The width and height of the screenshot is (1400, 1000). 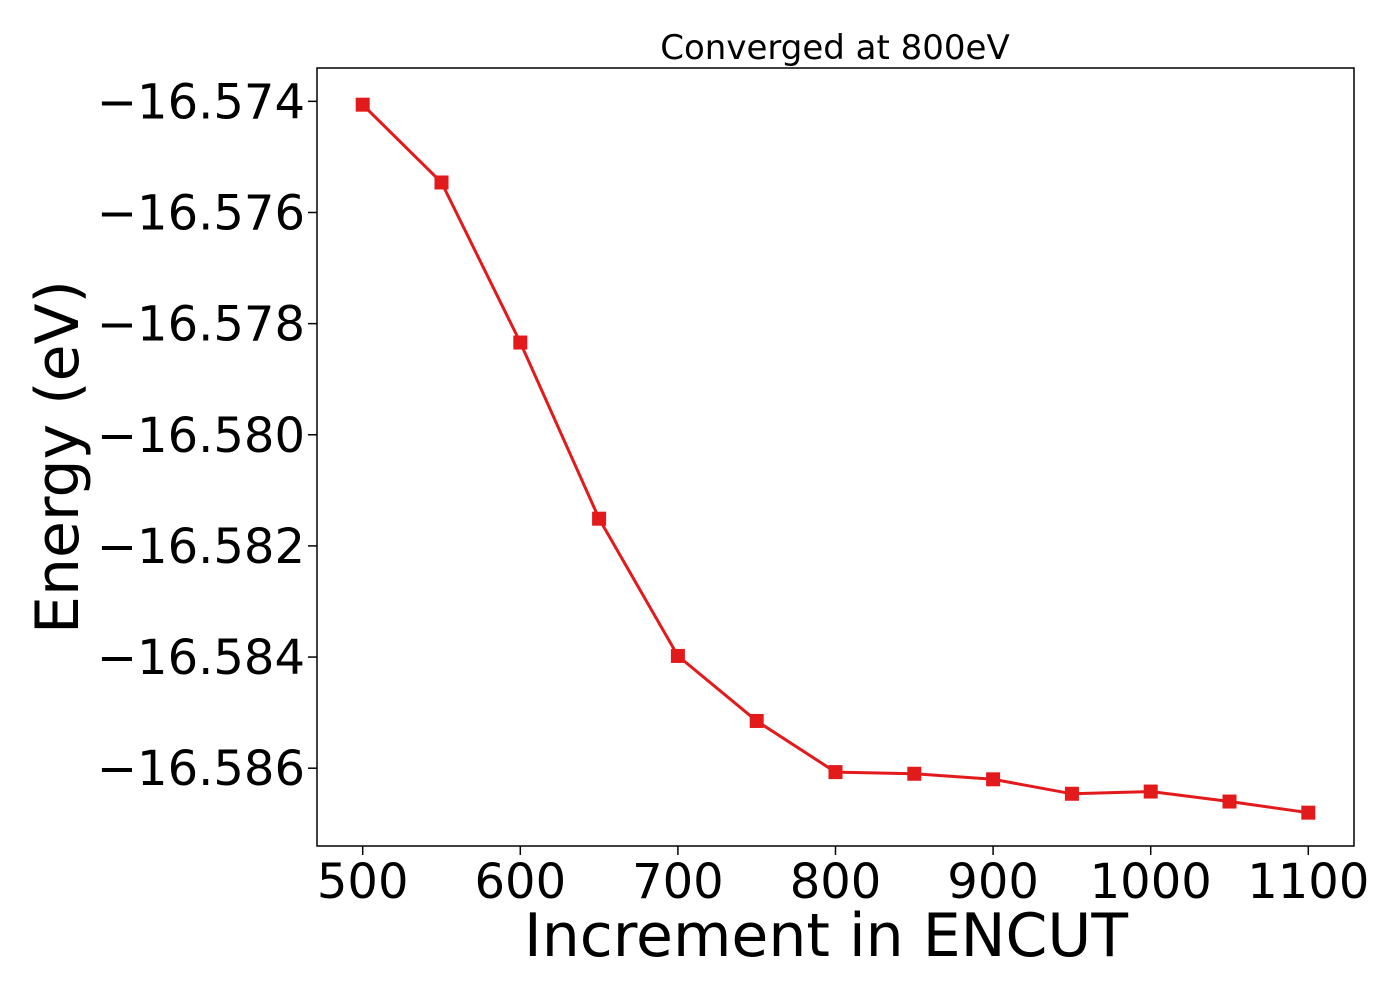 I want to click on y-tick-label: −16.582, so click(x=201, y=547).